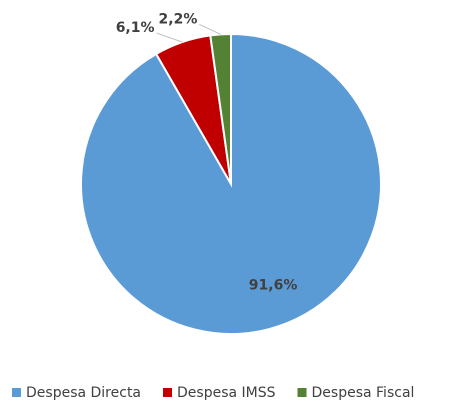  Describe the element at coordinates (83, 393) in the screenshot. I see `legend-label: Despesa Directa` at that location.